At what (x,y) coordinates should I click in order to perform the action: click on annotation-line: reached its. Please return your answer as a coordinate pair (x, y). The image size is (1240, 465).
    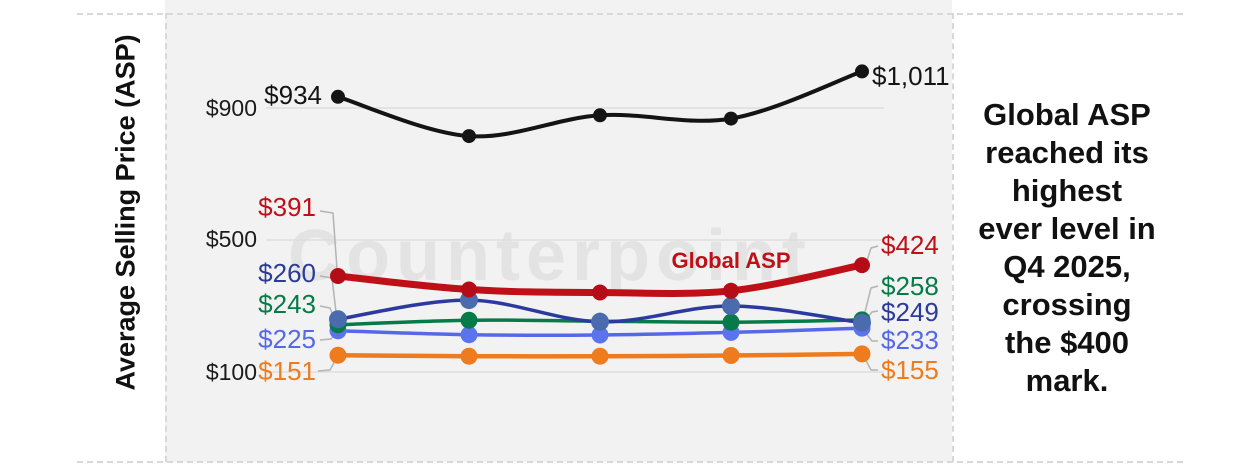
    Looking at the image, I should click on (1067, 152).